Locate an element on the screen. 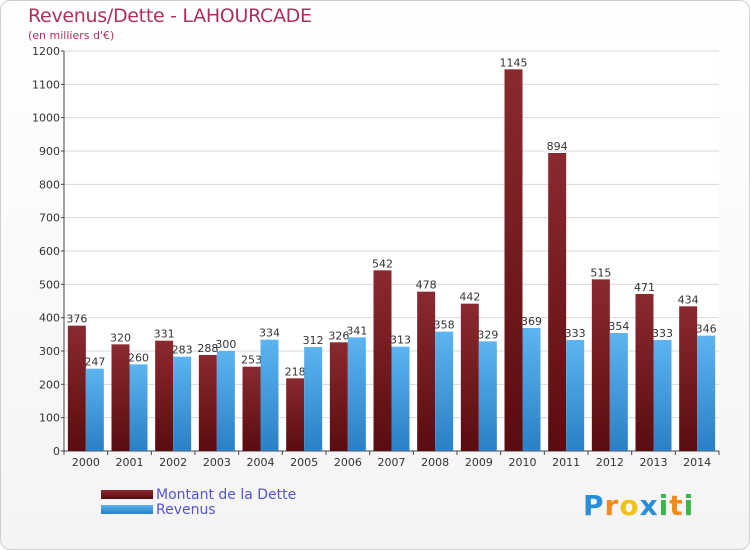  logo-letter: x is located at coordinates (649, 505).